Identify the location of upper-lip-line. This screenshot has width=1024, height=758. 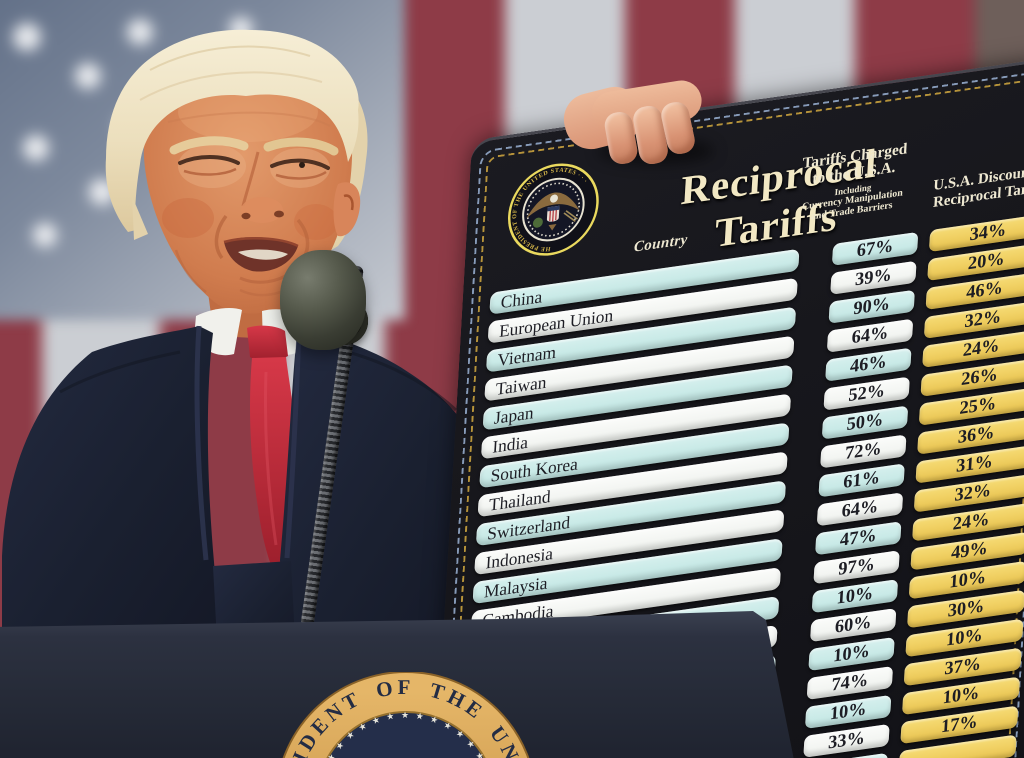
(261, 242).